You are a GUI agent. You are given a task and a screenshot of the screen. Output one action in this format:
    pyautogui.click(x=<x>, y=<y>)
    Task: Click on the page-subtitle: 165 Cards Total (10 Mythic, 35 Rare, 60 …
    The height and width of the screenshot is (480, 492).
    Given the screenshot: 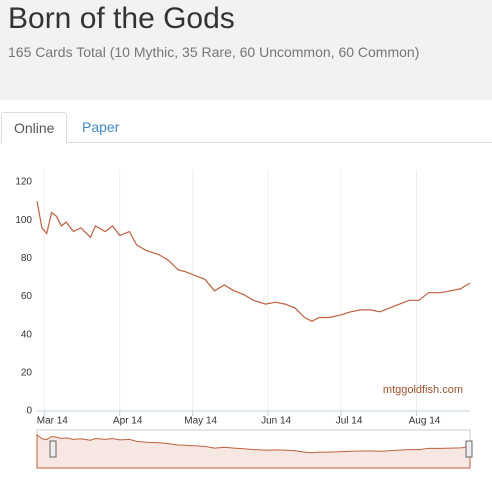 What is the action you would take?
    pyautogui.click(x=214, y=52)
    